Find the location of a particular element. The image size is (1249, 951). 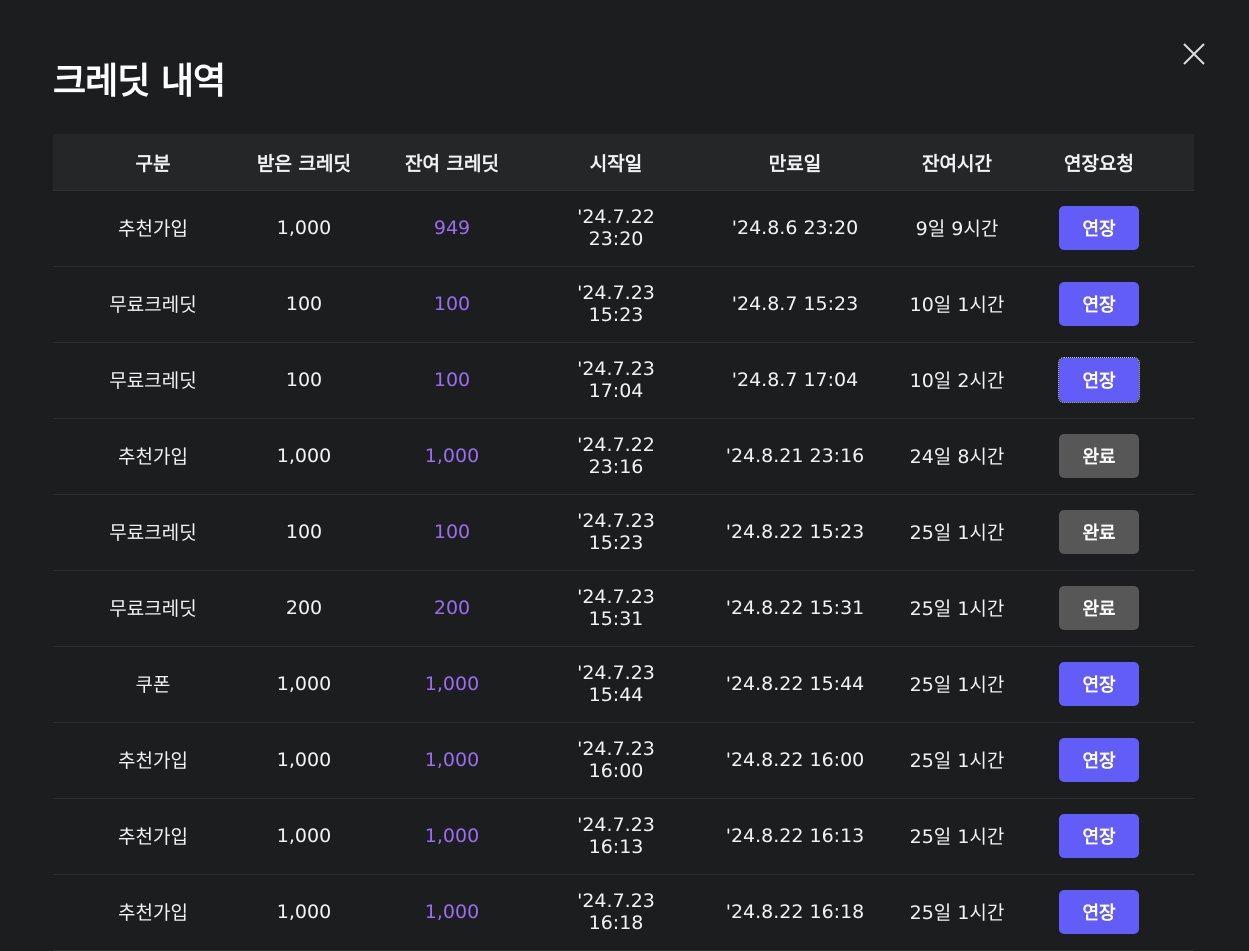

start-date-cell: '24.7.23 17:04 is located at coordinates (616, 379).